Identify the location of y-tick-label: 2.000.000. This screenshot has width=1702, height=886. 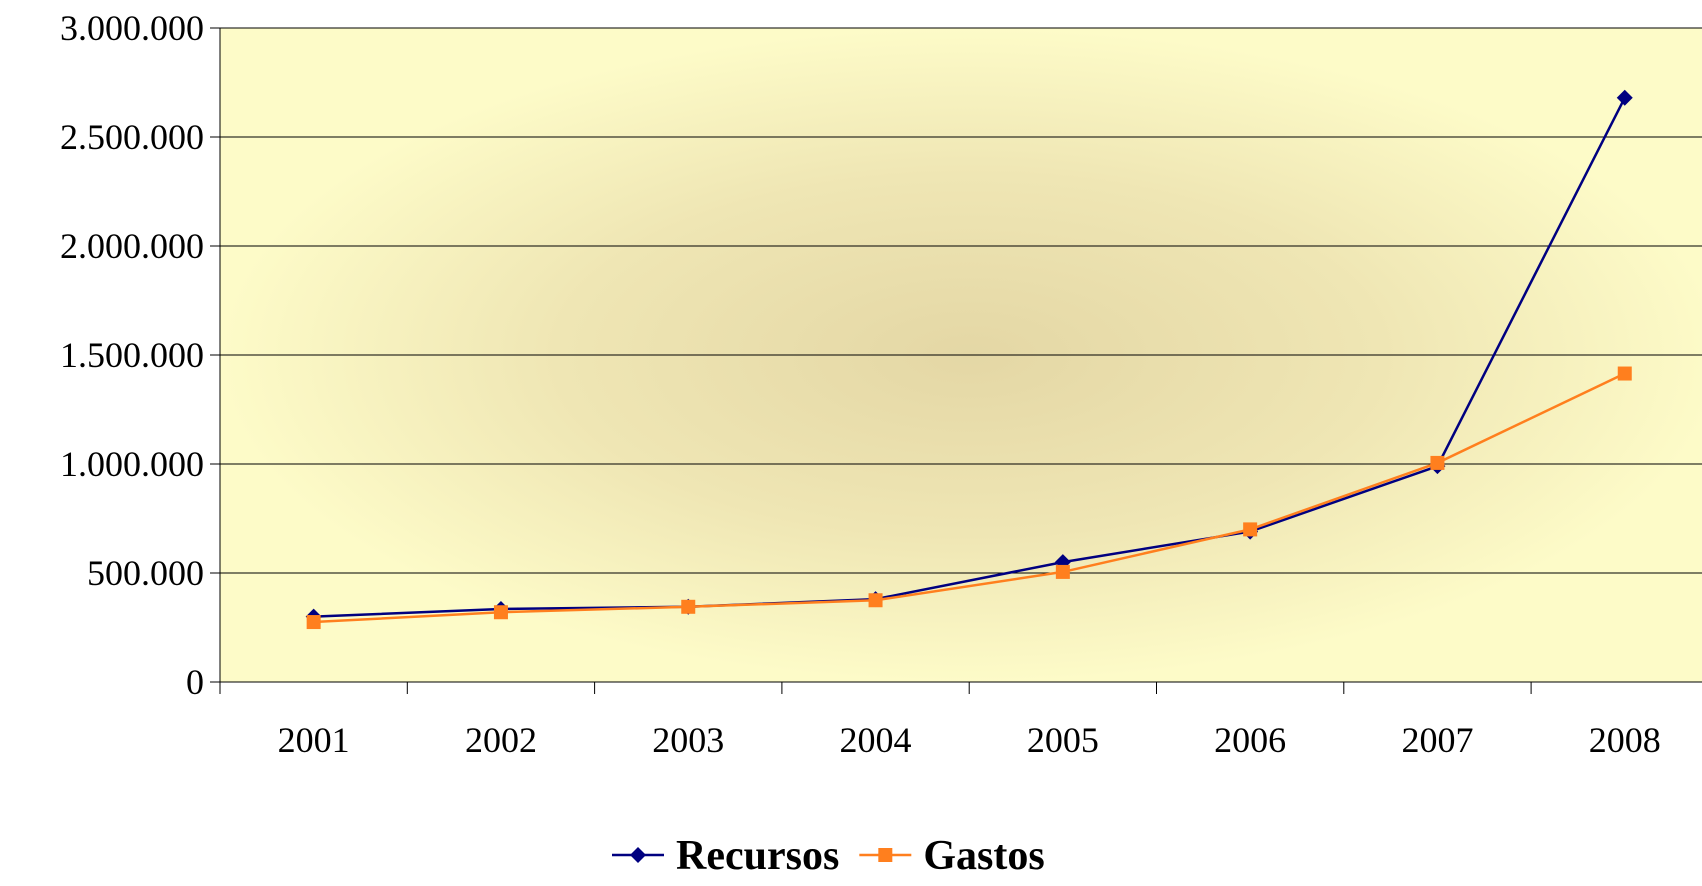
(132, 246).